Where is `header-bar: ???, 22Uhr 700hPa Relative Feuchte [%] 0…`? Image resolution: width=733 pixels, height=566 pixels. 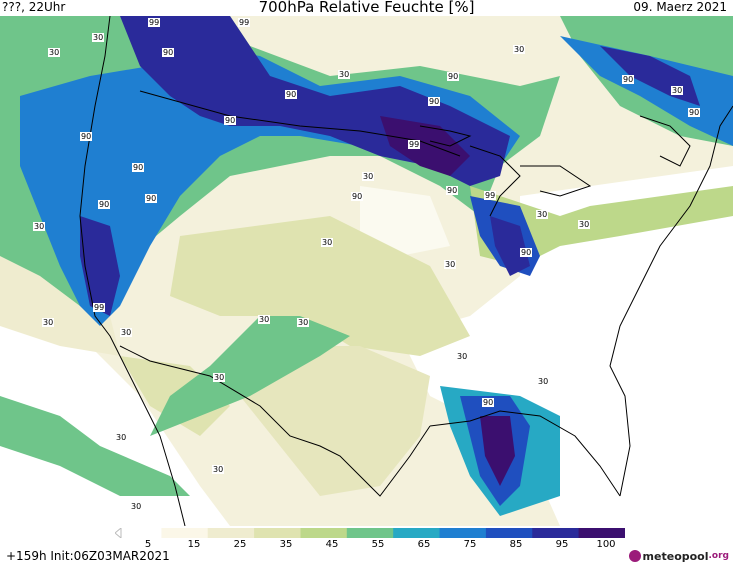
header-bar: ???, 22Uhr 700hPa Relative Feuchte [%] 0… is located at coordinates (366, 8).